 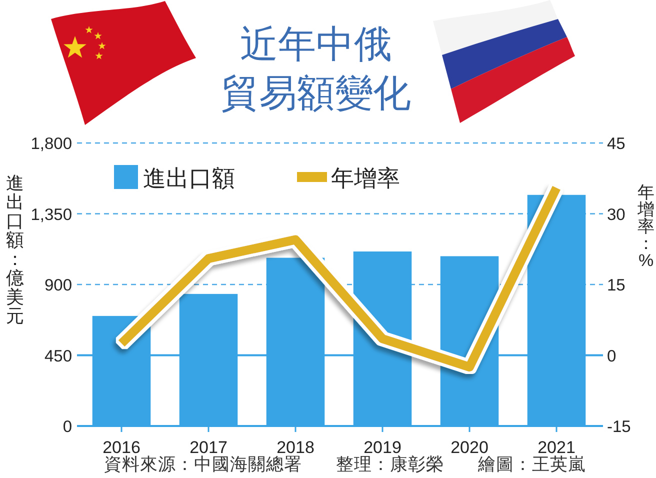 I want to click on y-tick-label: 450, so click(x=58, y=356).